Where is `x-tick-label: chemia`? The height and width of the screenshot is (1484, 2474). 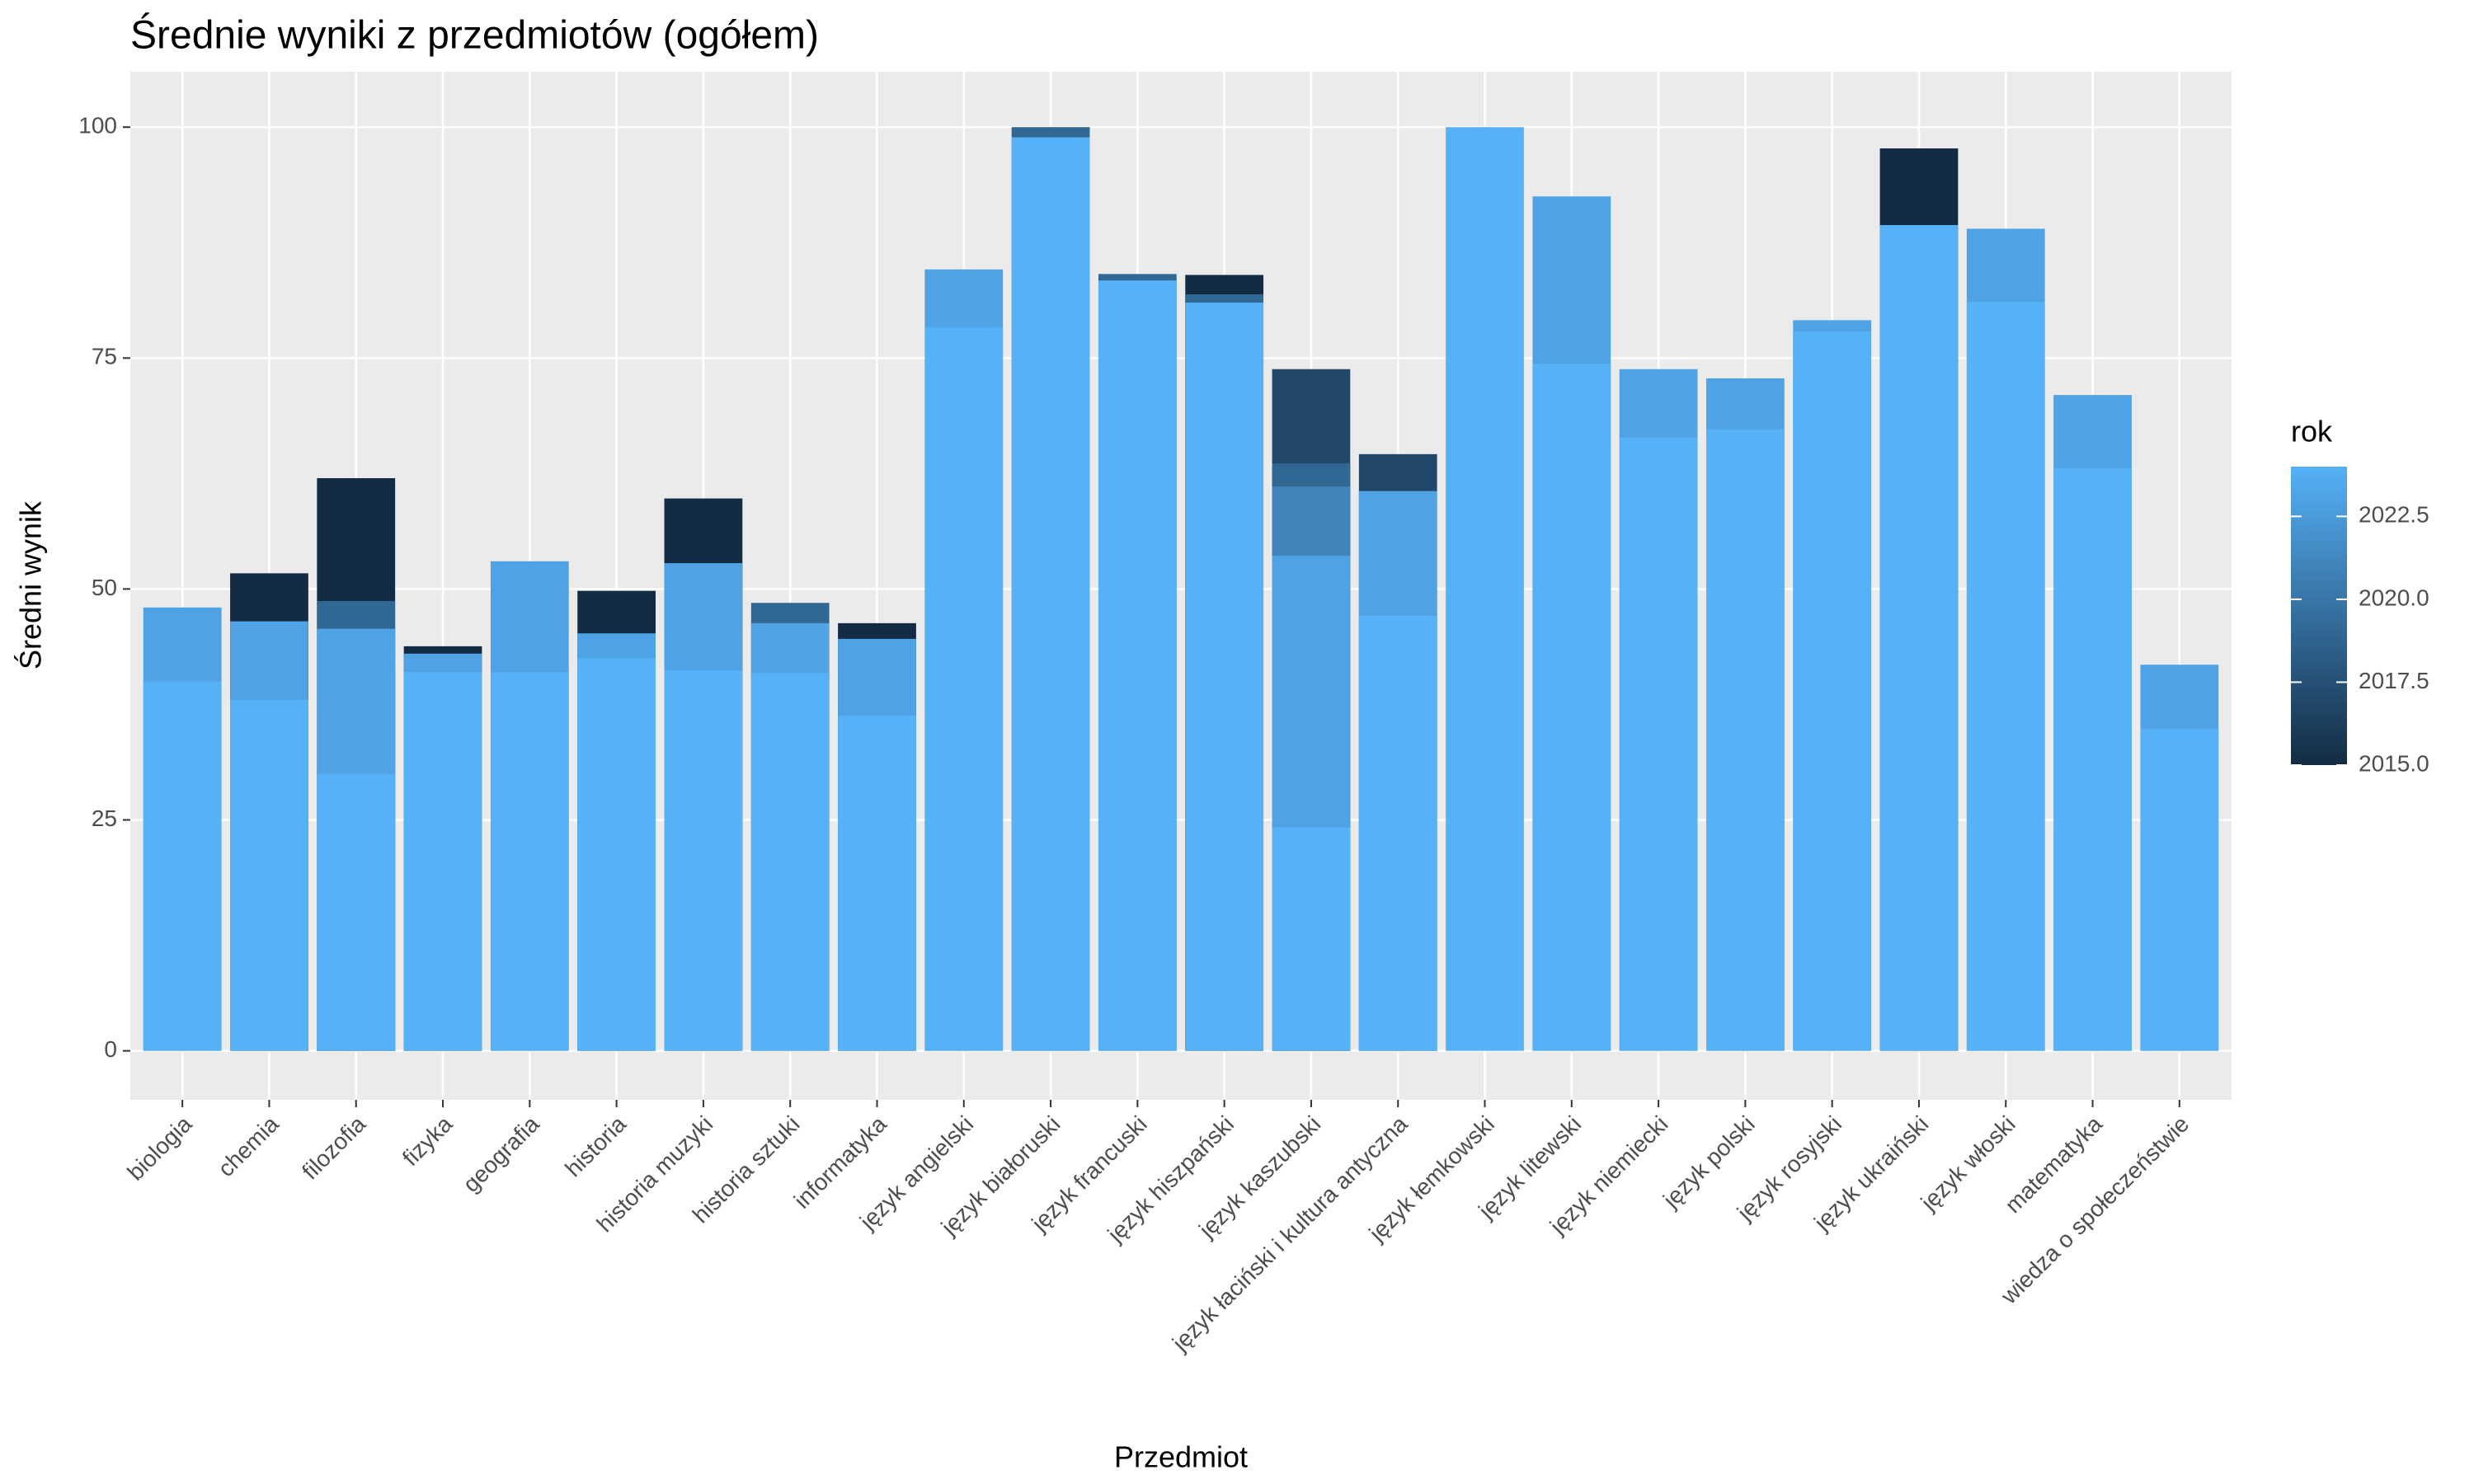 x-tick-label: chemia is located at coordinates (248, 1146).